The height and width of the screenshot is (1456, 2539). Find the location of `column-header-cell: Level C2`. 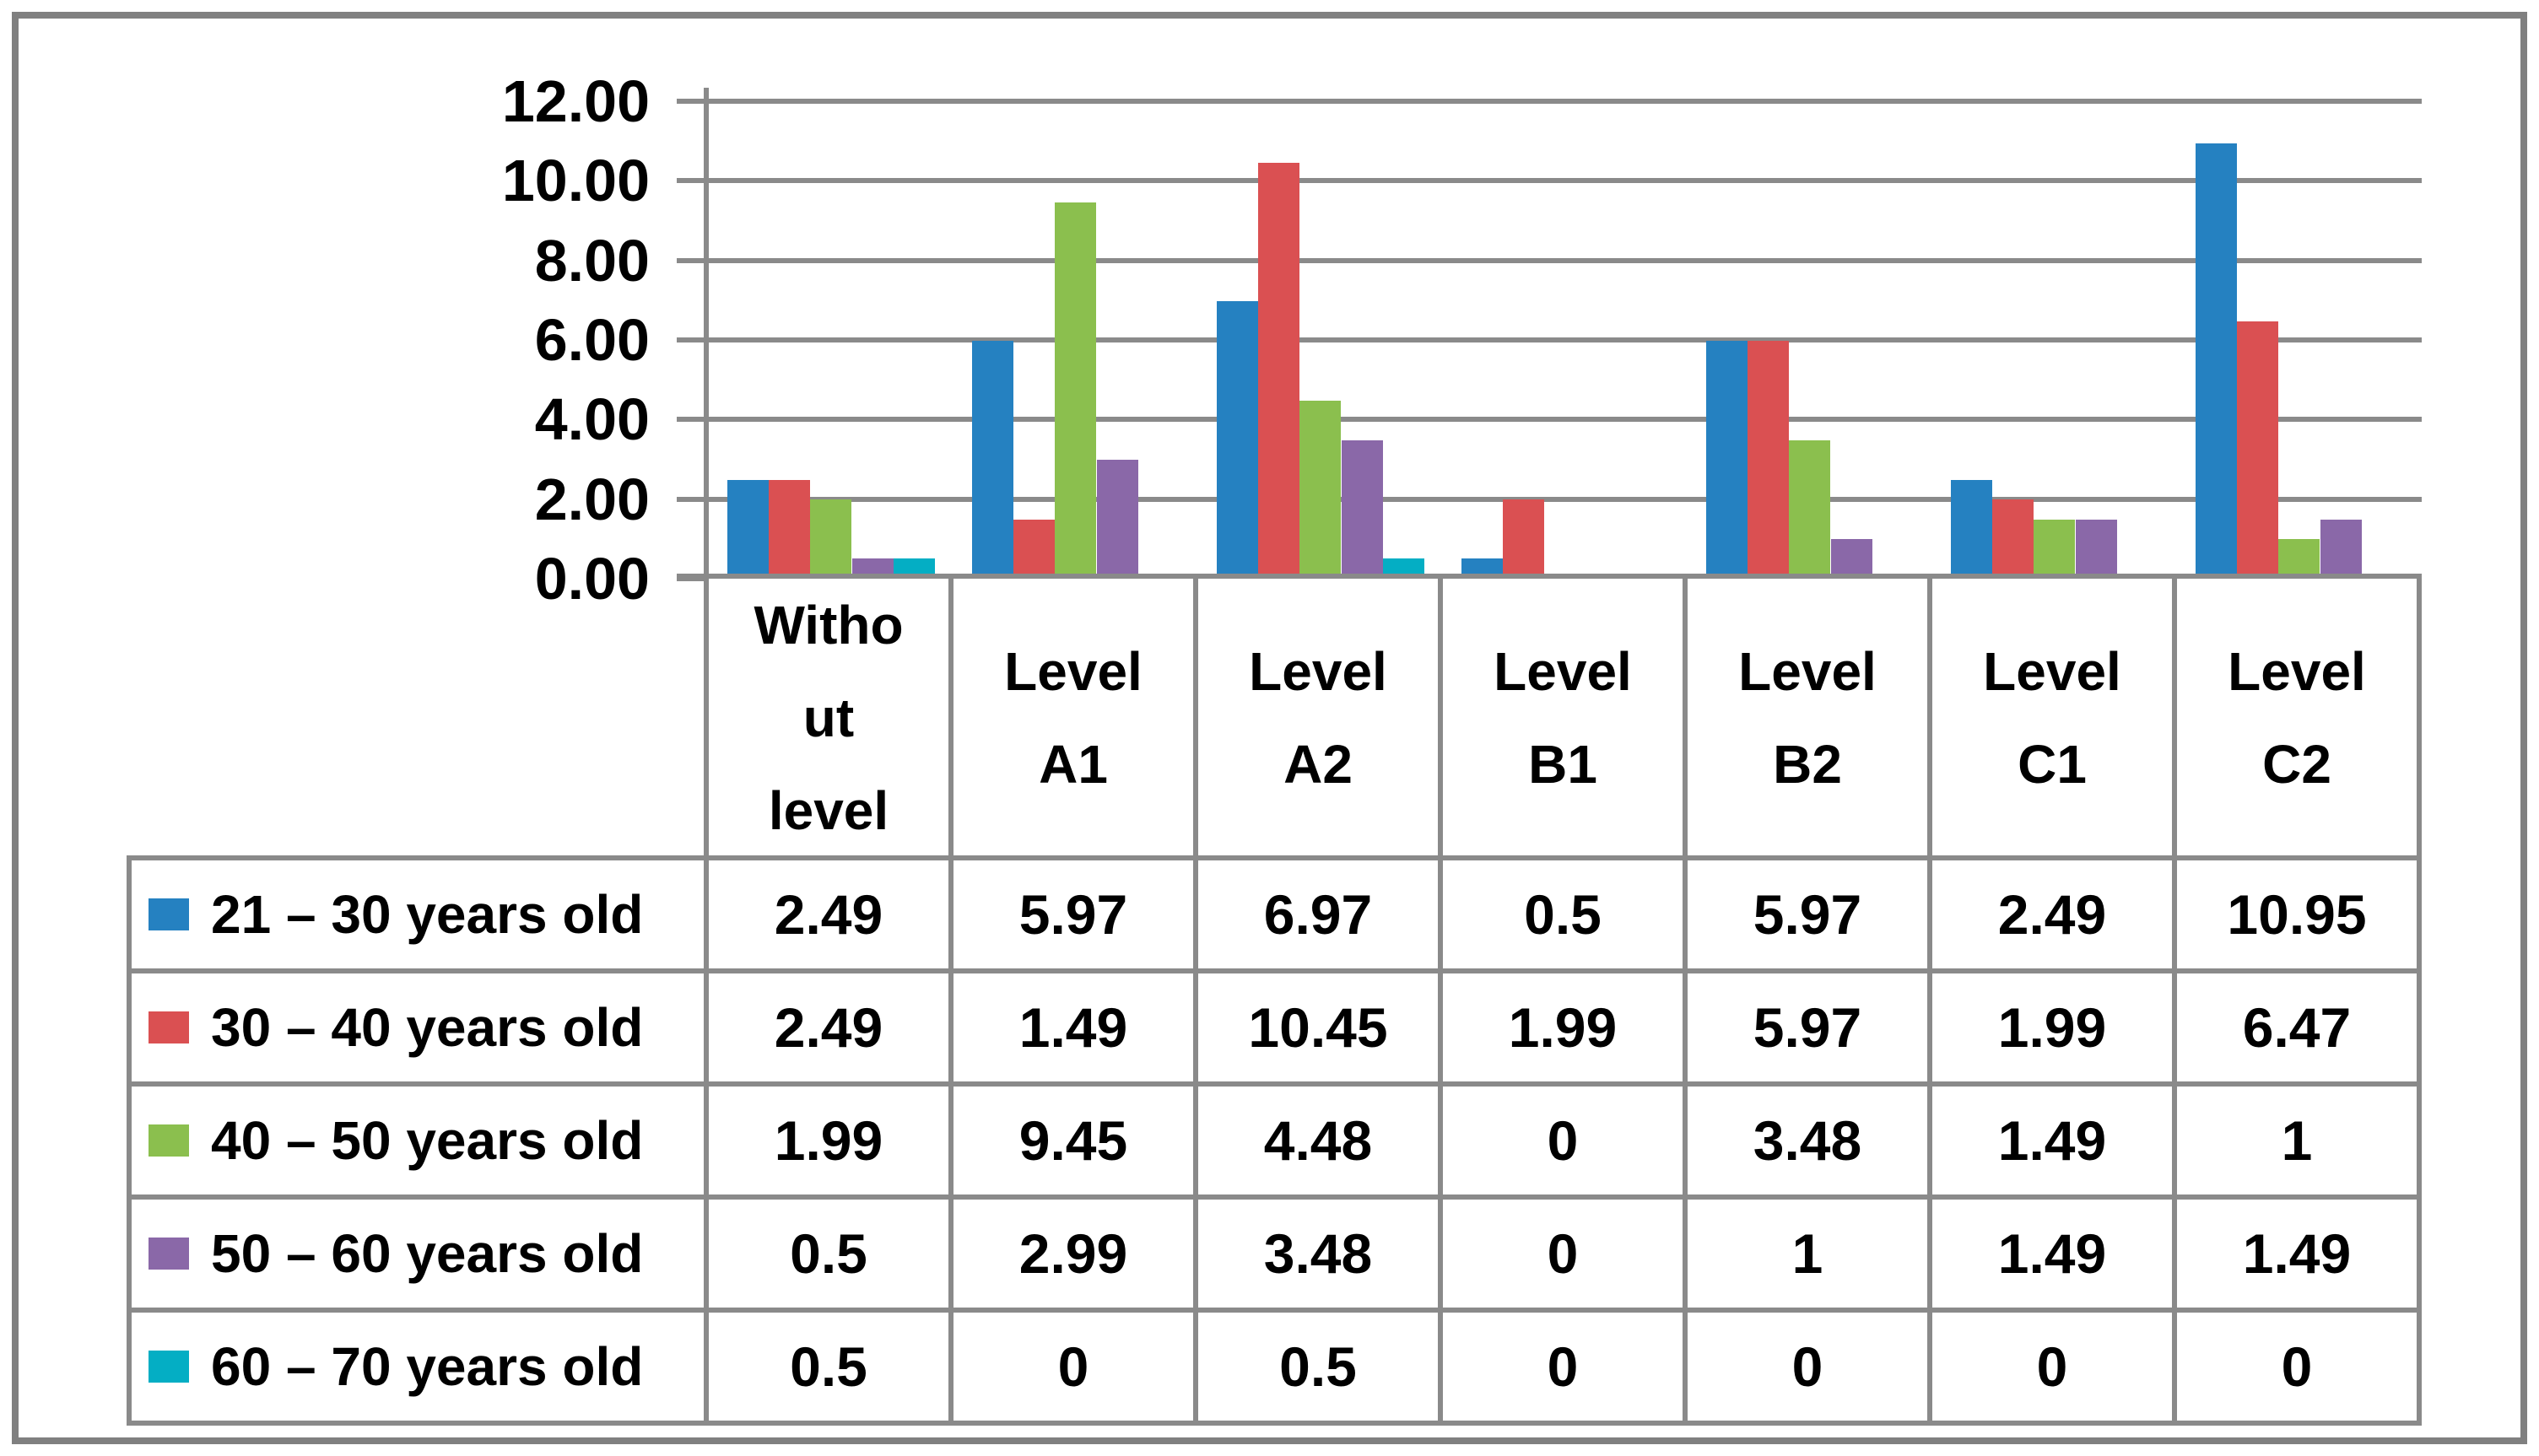

column-header-cell: Level C2 is located at coordinates (2299, 719).